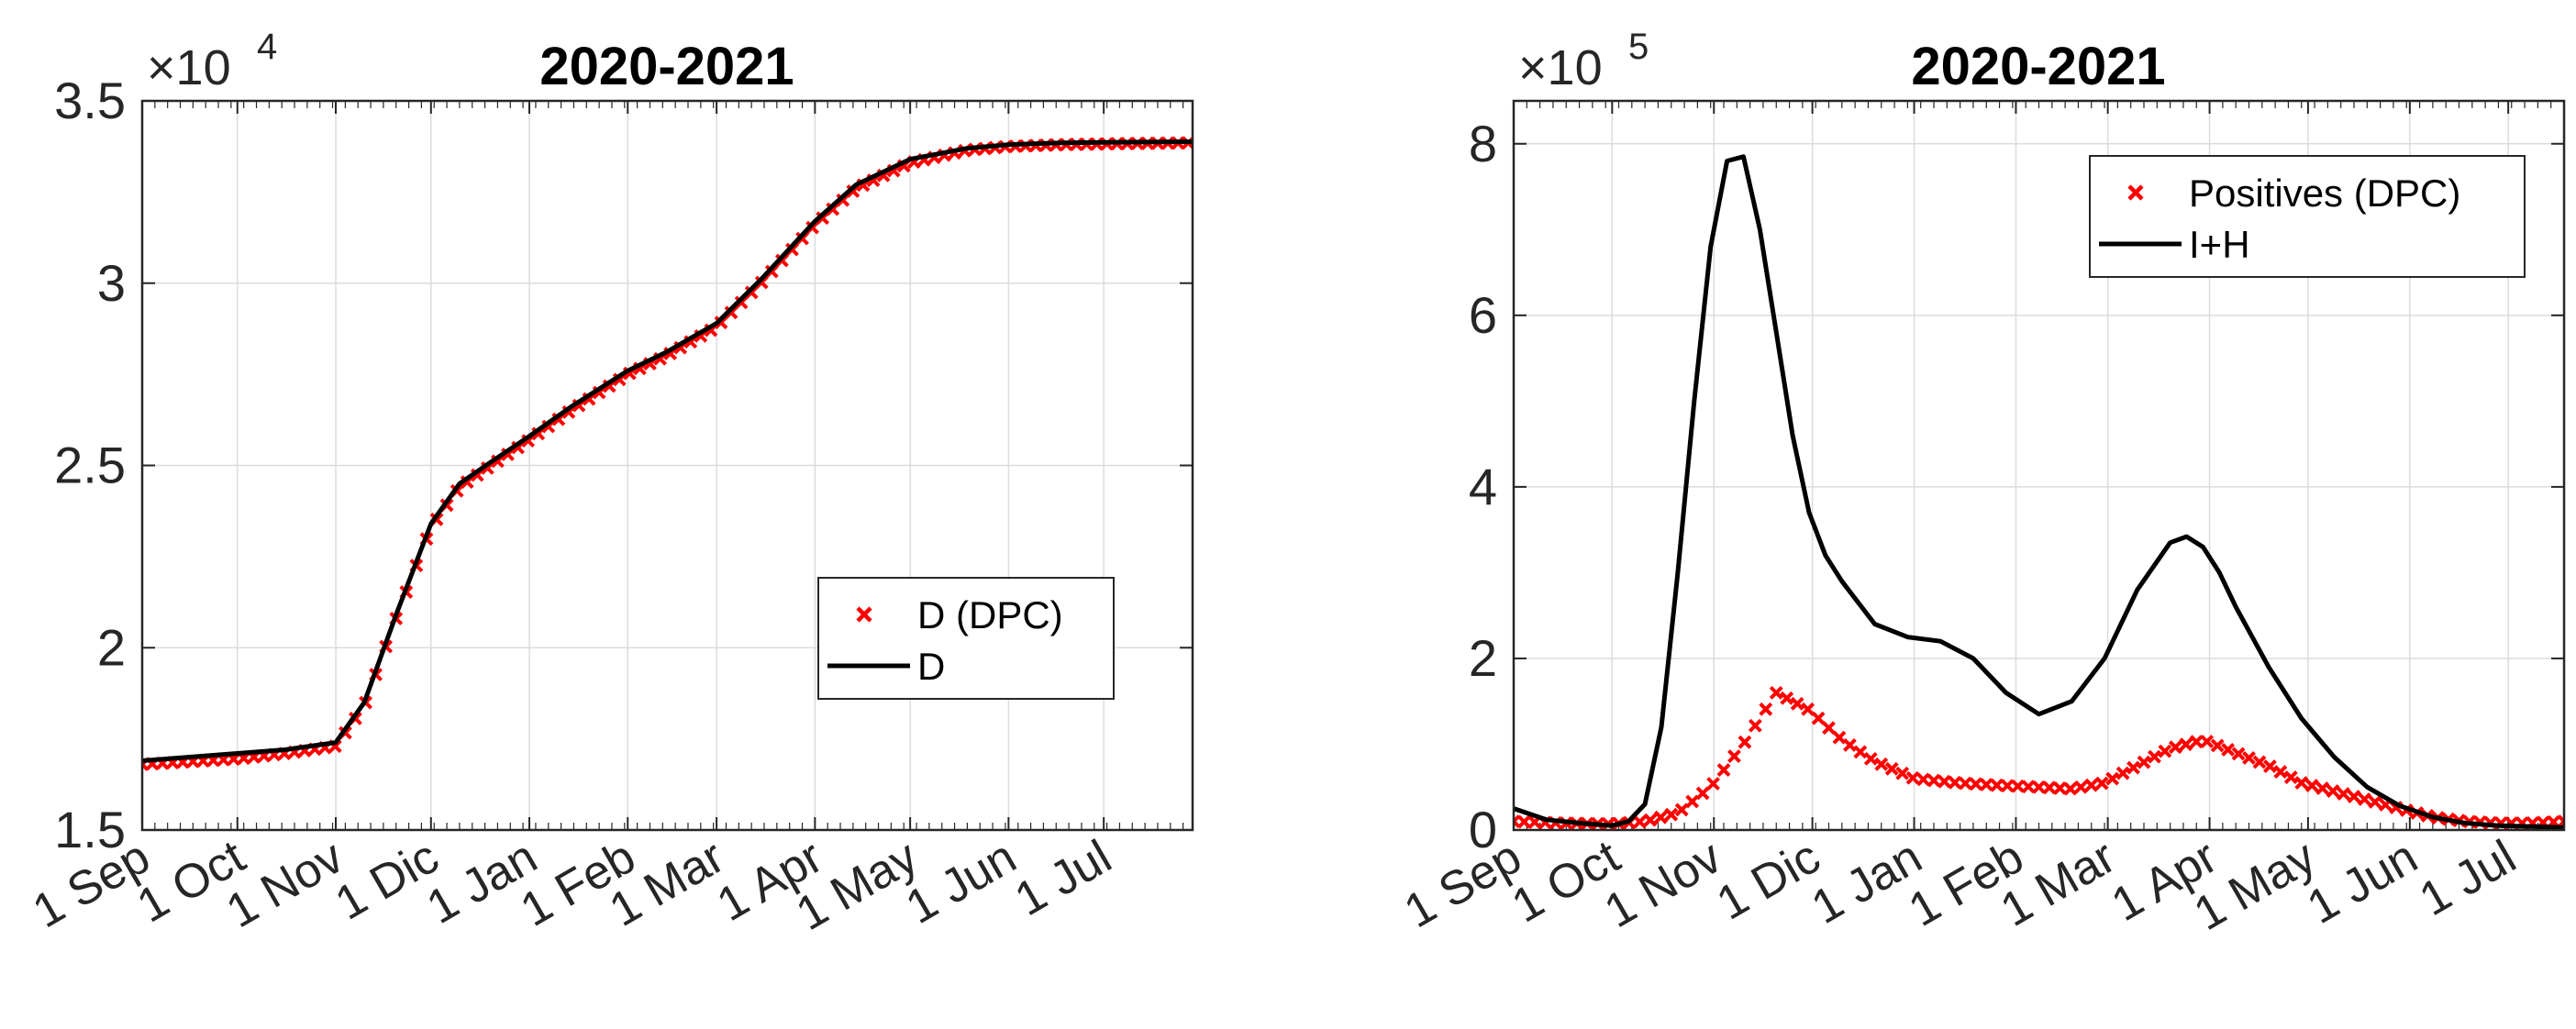 This screenshot has height=1029, width=2576. I want to click on y-tick-label: 0, so click(1483, 829).